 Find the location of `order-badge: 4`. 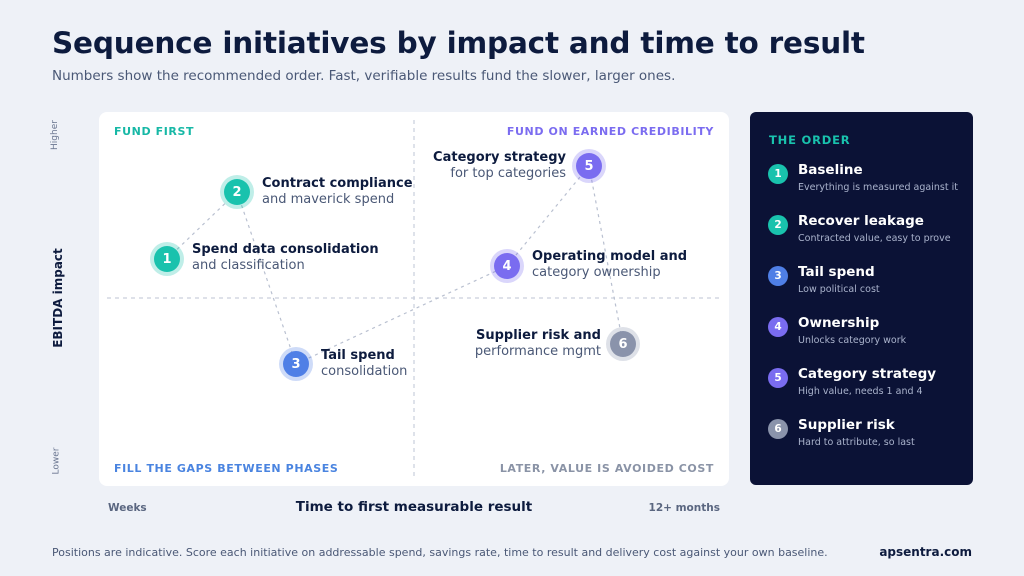

order-badge: 4 is located at coordinates (778, 327).